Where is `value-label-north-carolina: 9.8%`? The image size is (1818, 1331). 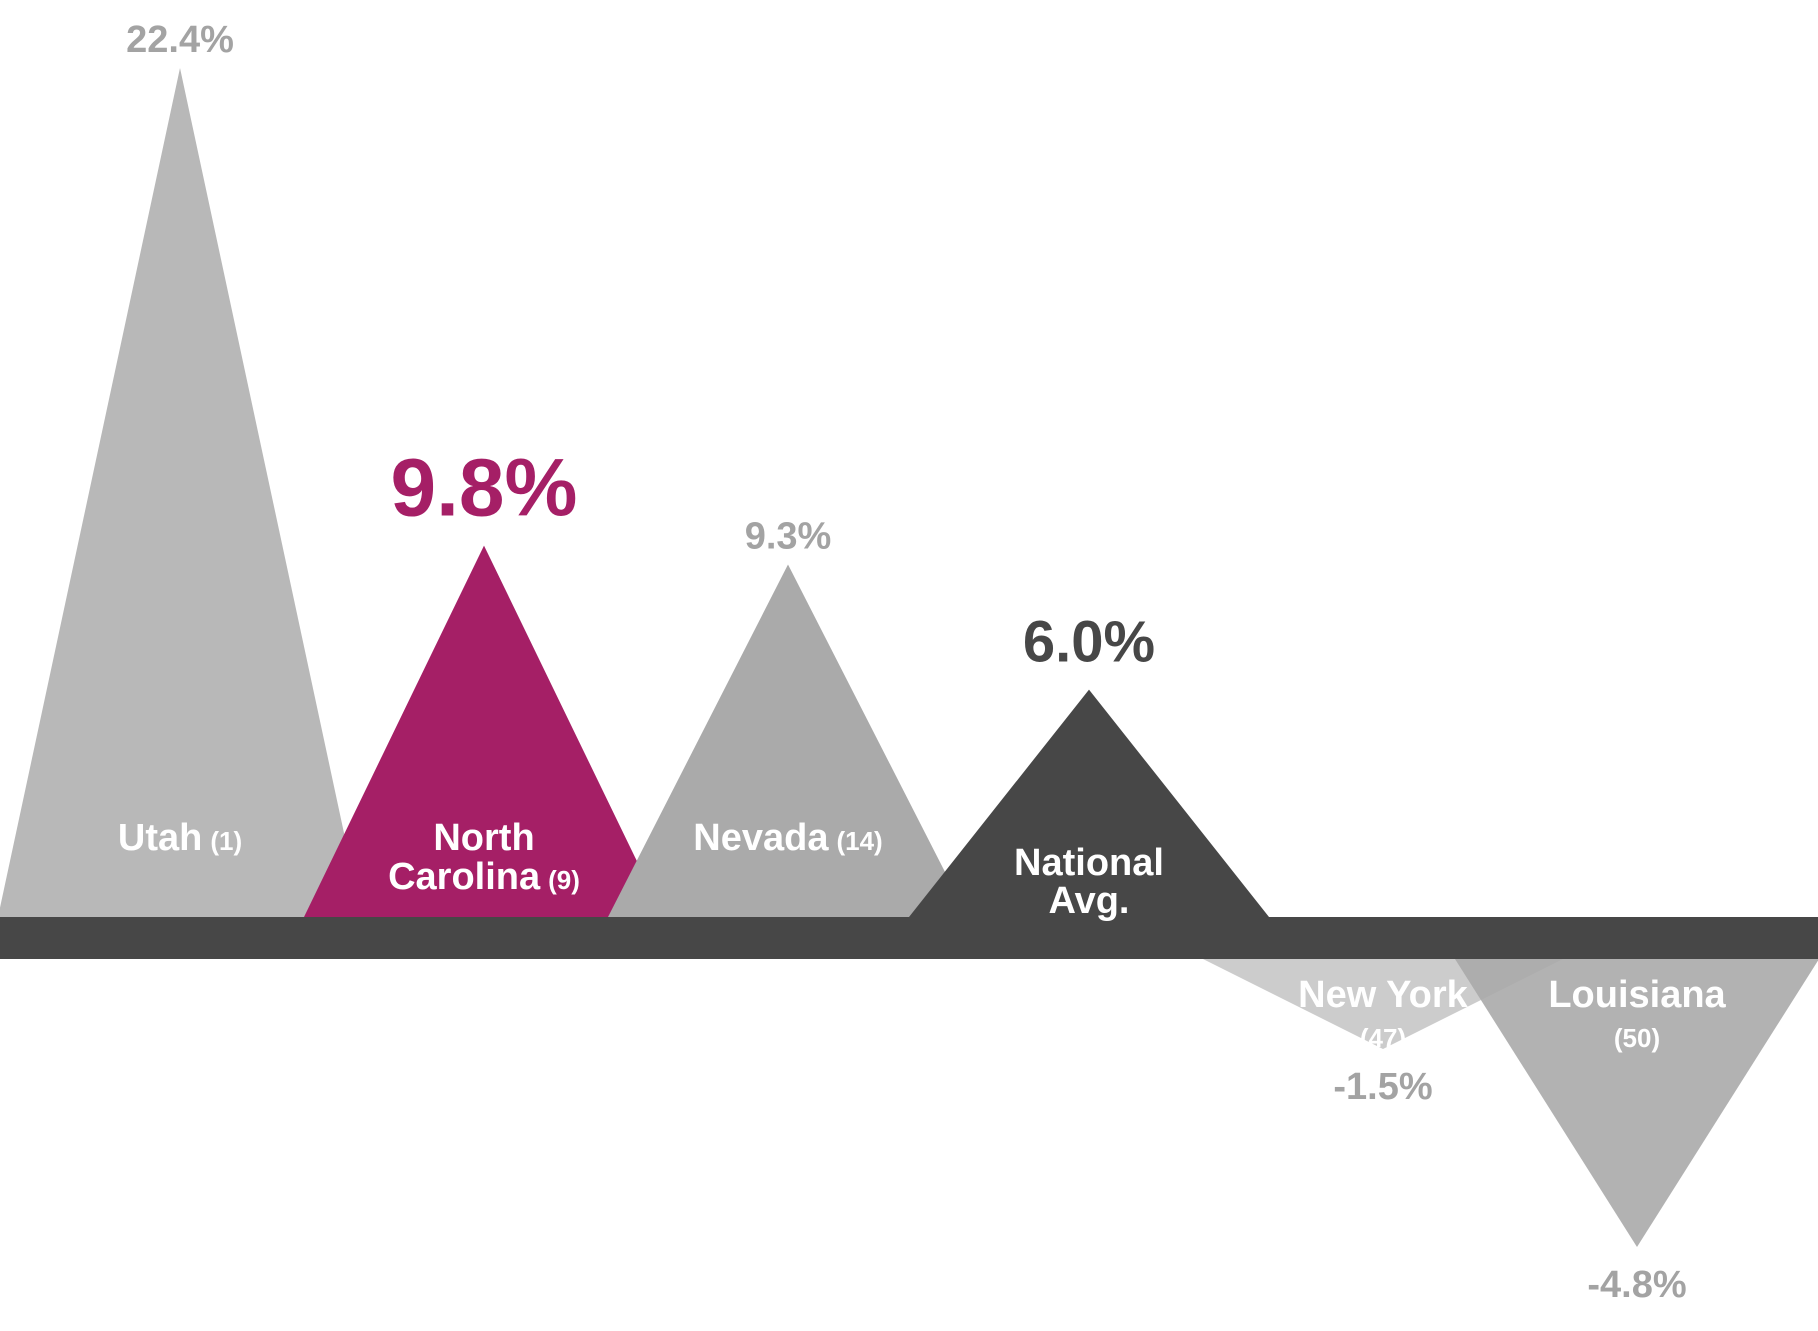 value-label-north-carolina: 9.8% is located at coordinates (484, 488).